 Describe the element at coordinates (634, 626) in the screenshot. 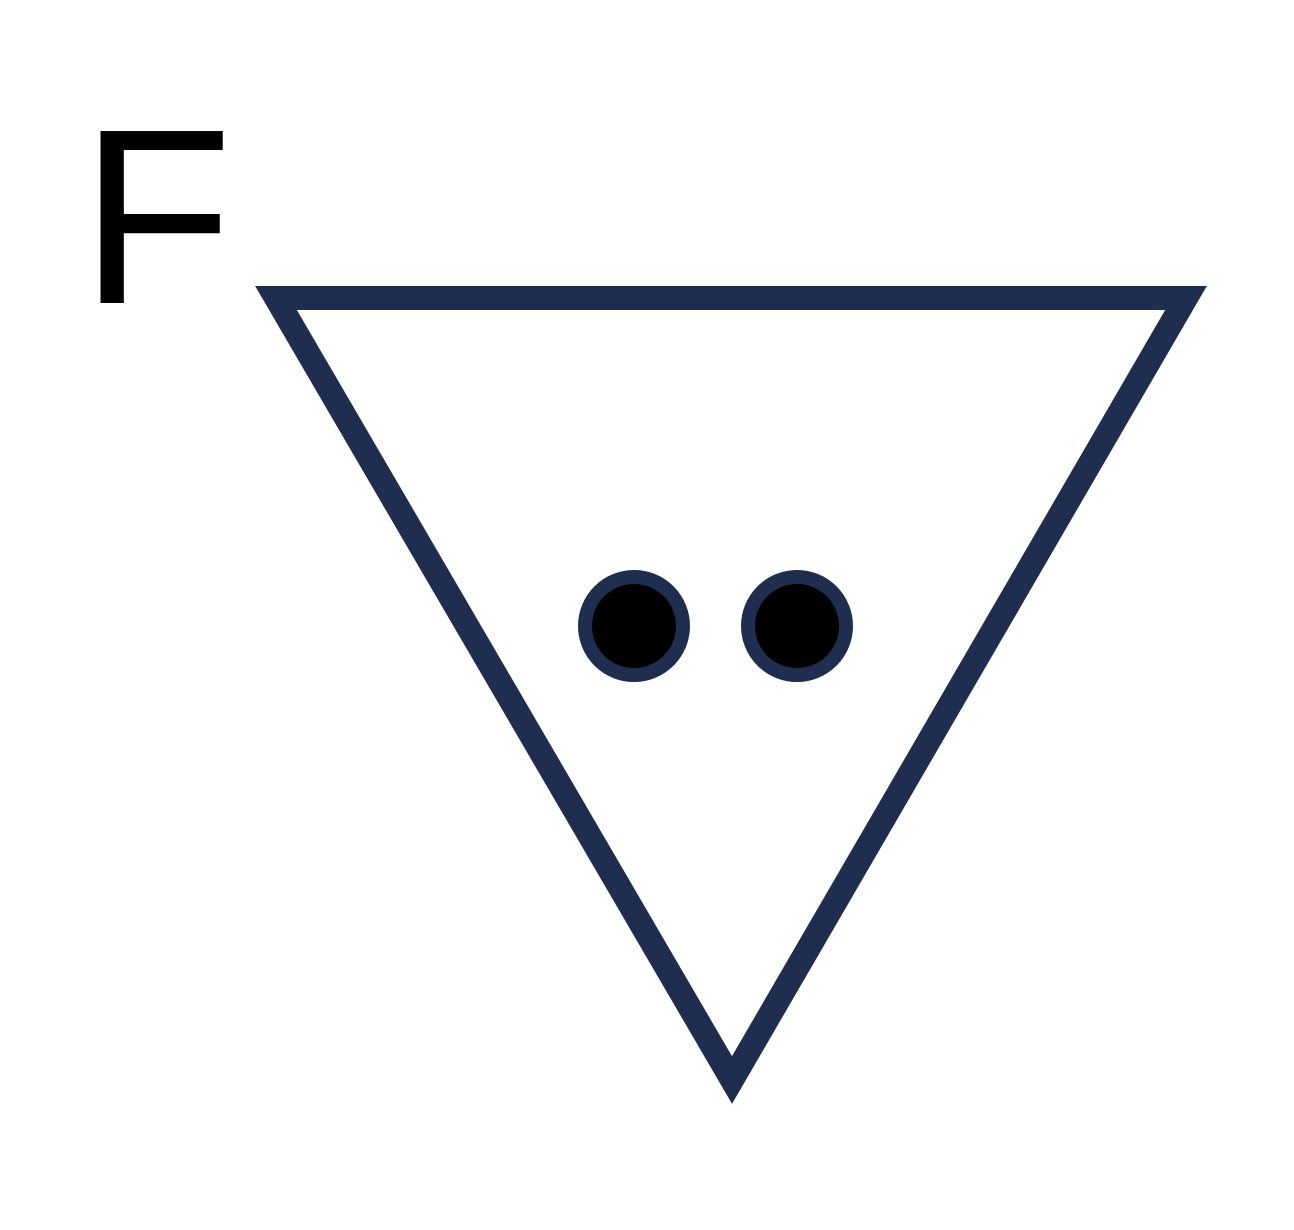

I see `dot-left` at that location.